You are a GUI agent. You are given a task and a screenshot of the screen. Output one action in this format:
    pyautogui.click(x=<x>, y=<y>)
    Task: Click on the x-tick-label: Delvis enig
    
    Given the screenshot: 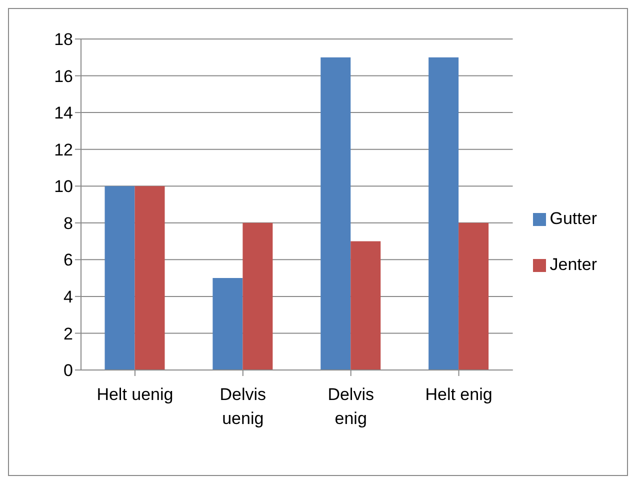 What is the action you would take?
    pyautogui.click(x=351, y=406)
    